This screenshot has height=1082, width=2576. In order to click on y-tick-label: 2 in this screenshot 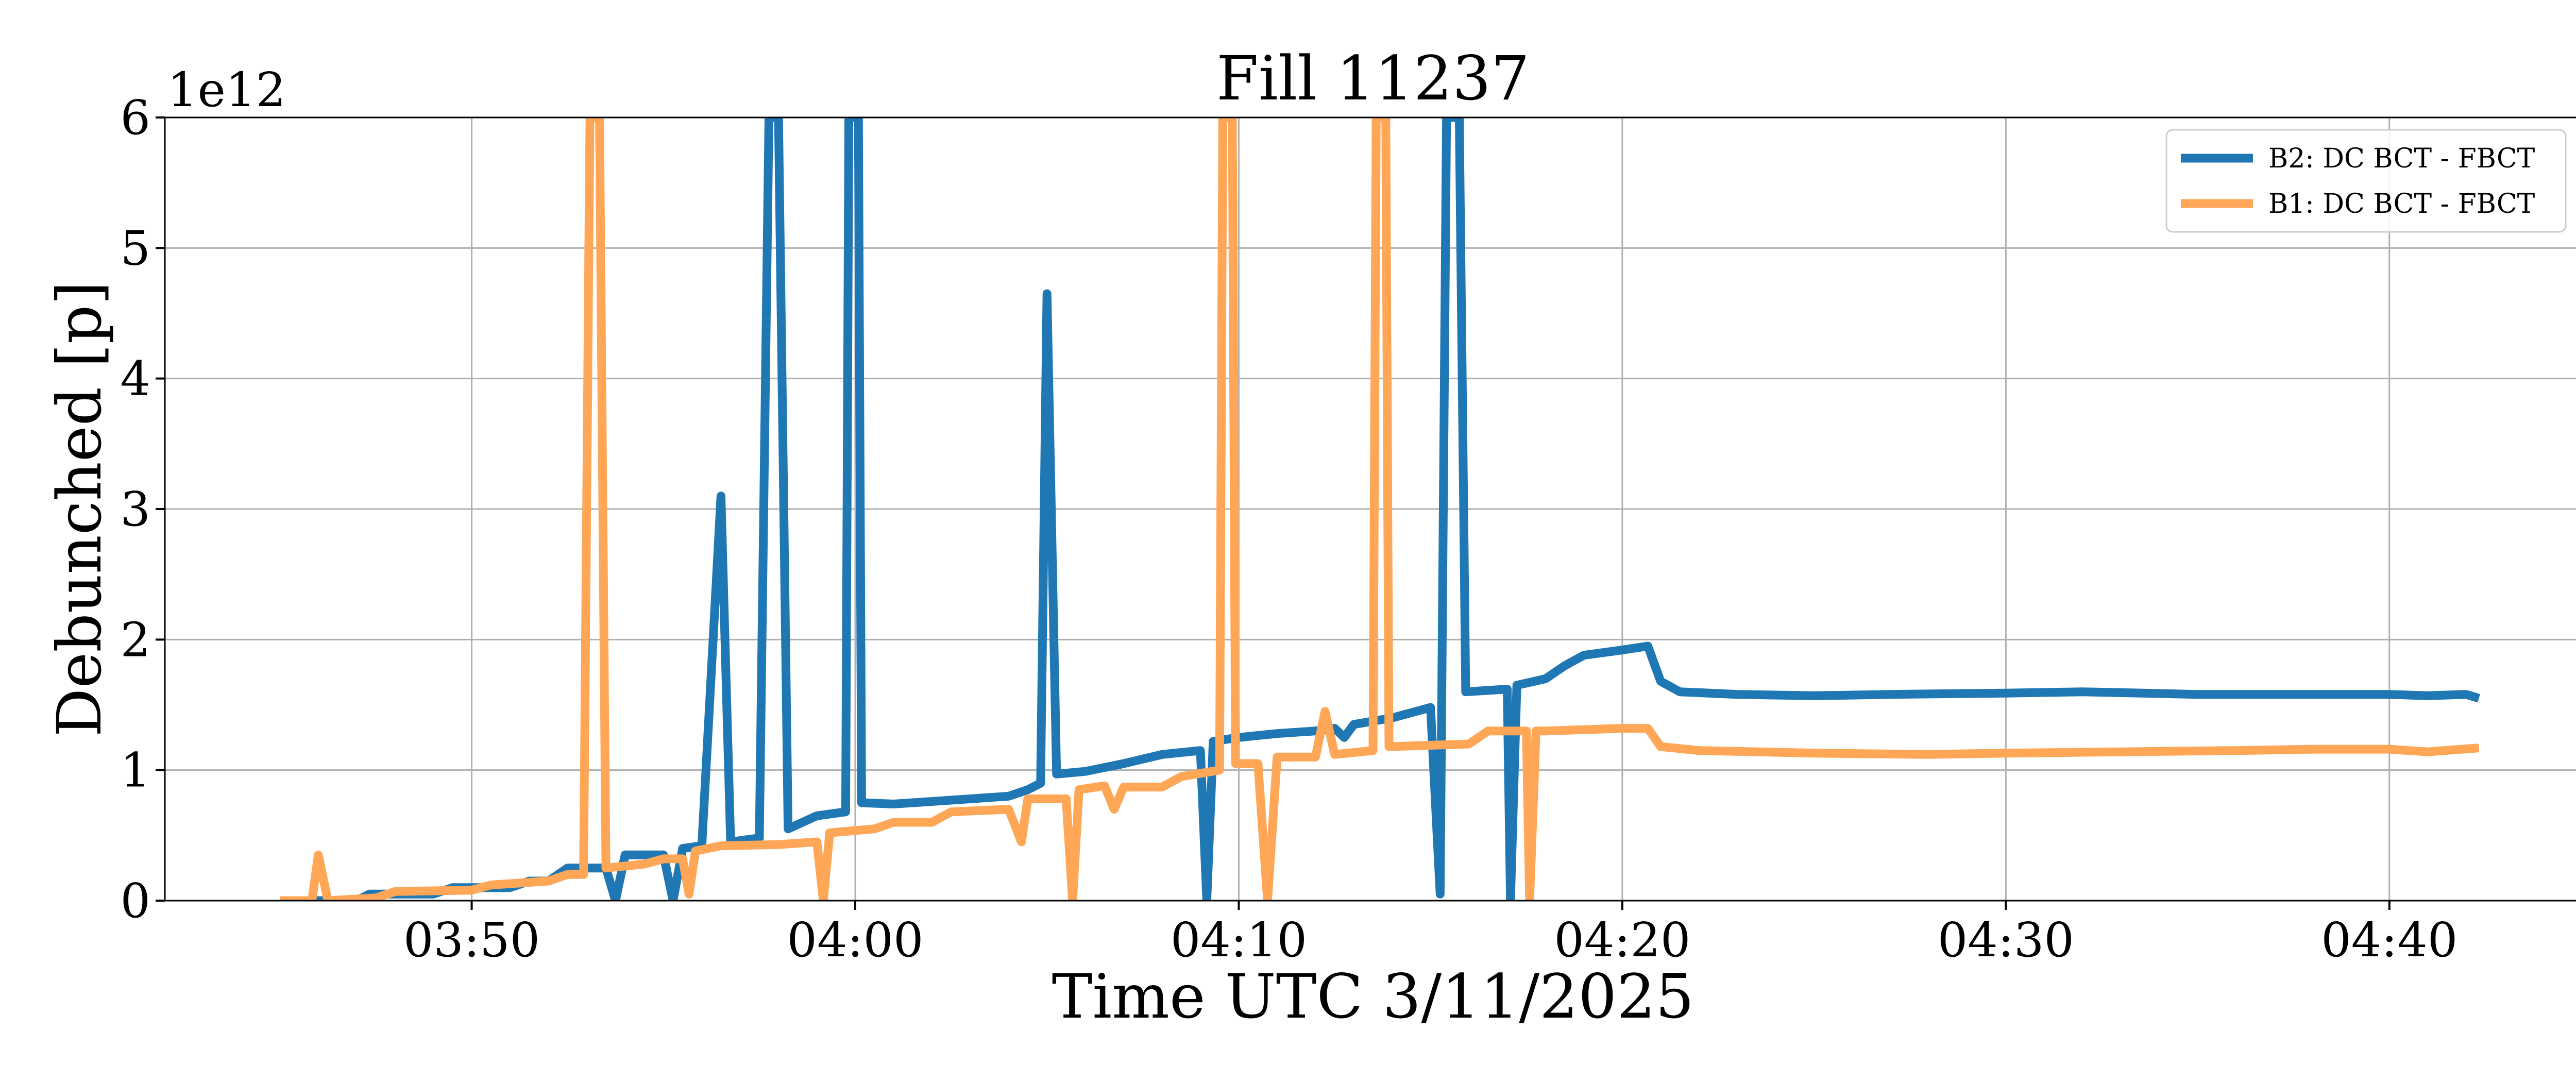, I will do `click(135, 639)`.